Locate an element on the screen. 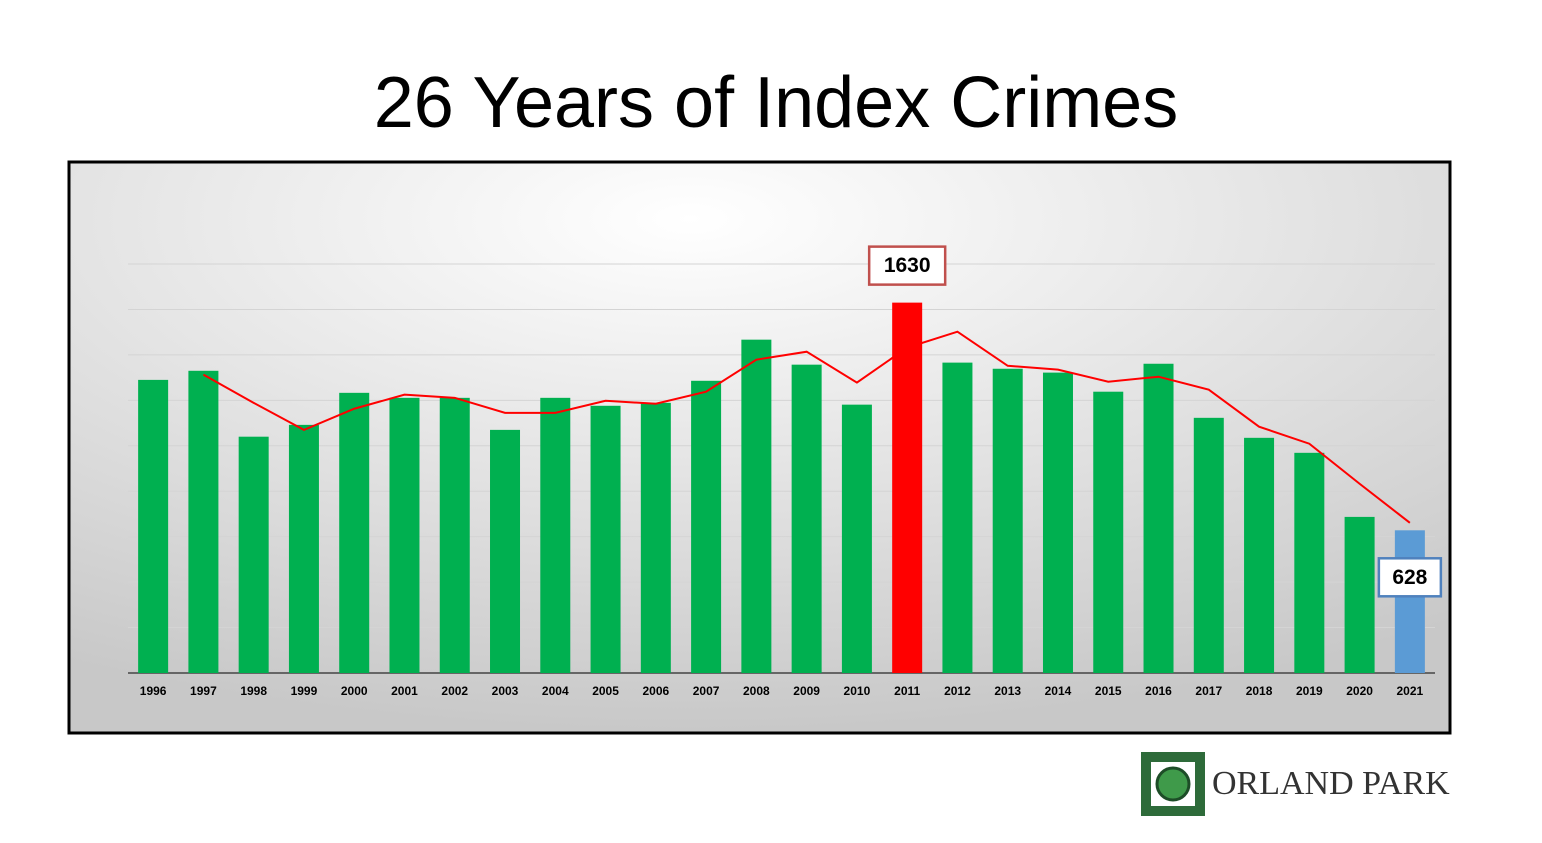  x-tick-label: 2011 is located at coordinates (907, 691).